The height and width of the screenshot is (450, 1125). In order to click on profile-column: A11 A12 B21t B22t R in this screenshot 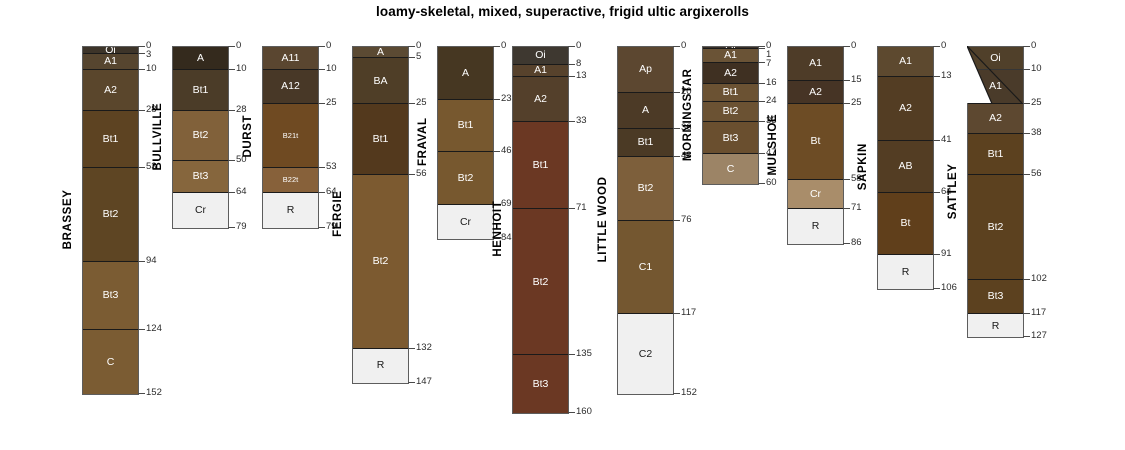, I will do `click(290, 137)`.